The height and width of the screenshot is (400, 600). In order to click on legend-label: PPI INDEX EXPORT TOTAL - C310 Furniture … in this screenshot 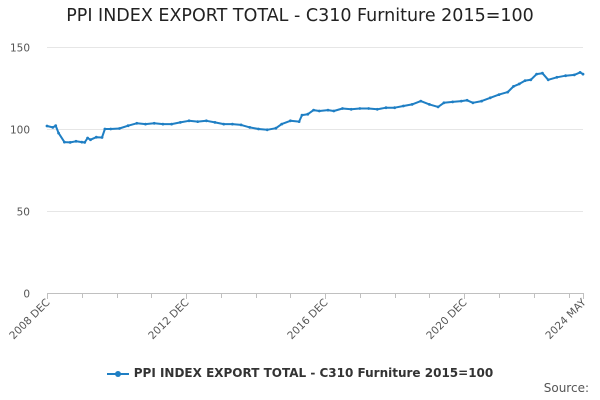, I will do `click(313, 373)`.